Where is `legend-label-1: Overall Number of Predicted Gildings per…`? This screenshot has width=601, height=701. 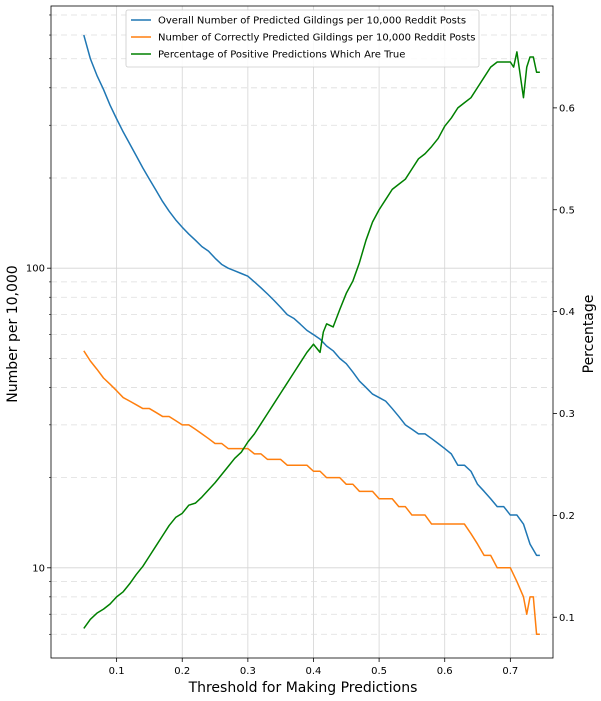 legend-label-1: Overall Number of Predicted Gildings per… is located at coordinates (312, 21).